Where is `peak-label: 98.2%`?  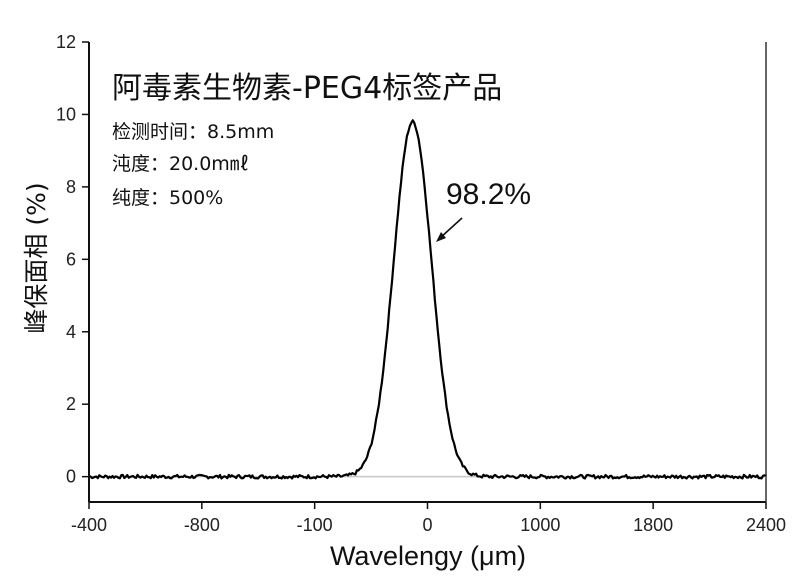
peak-label: 98.2% is located at coordinates (488, 194).